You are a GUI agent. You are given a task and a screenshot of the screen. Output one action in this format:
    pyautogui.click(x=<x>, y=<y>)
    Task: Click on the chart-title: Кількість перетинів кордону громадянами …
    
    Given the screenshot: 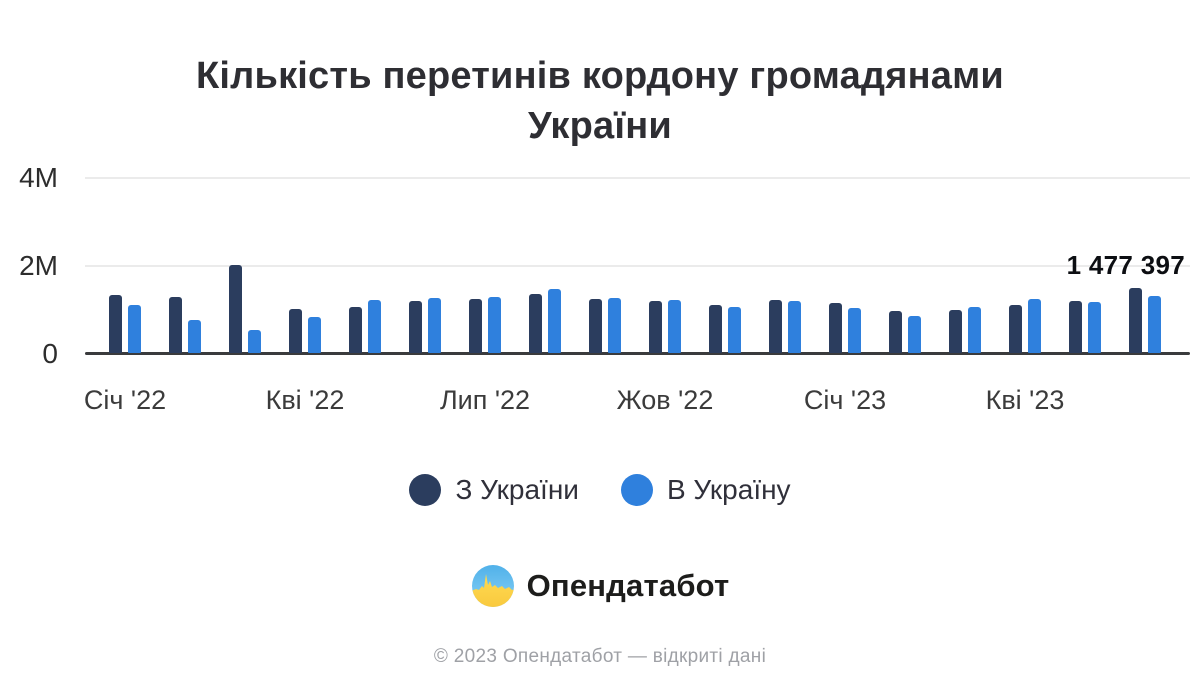 What is the action you would take?
    pyautogui.click(x=600, y=101)
    